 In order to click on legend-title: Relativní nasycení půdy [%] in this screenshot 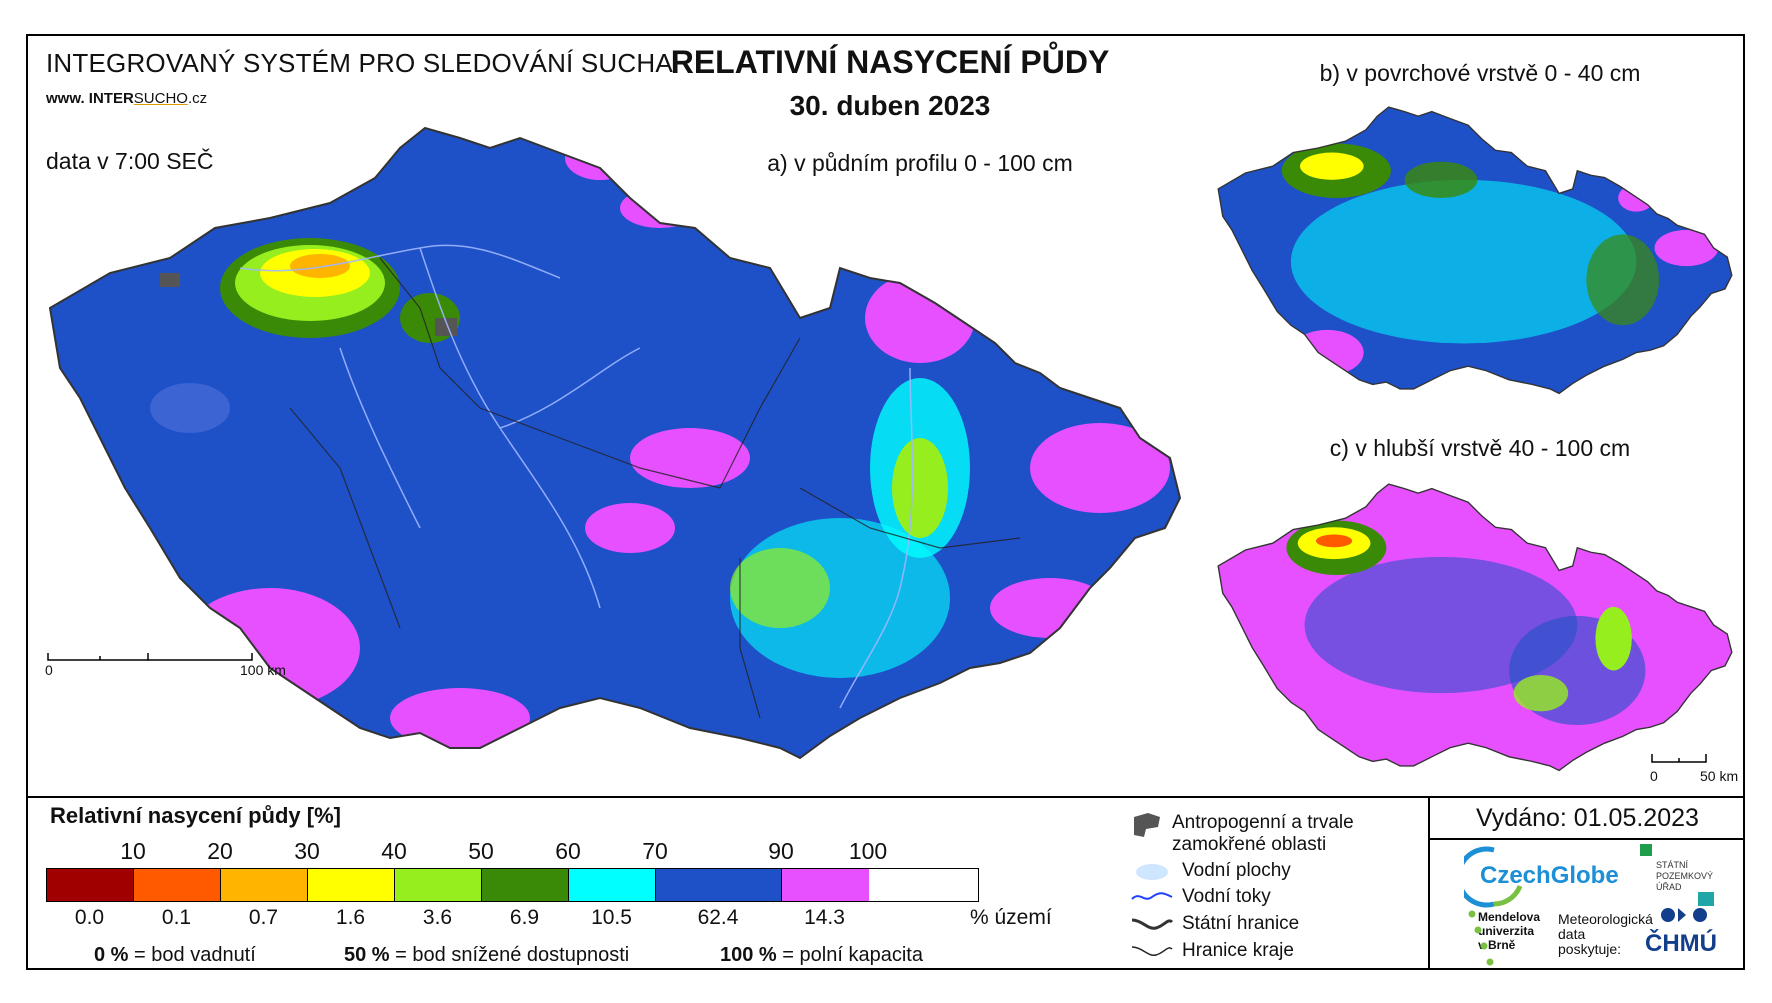, I will do `click(195, 815)`.